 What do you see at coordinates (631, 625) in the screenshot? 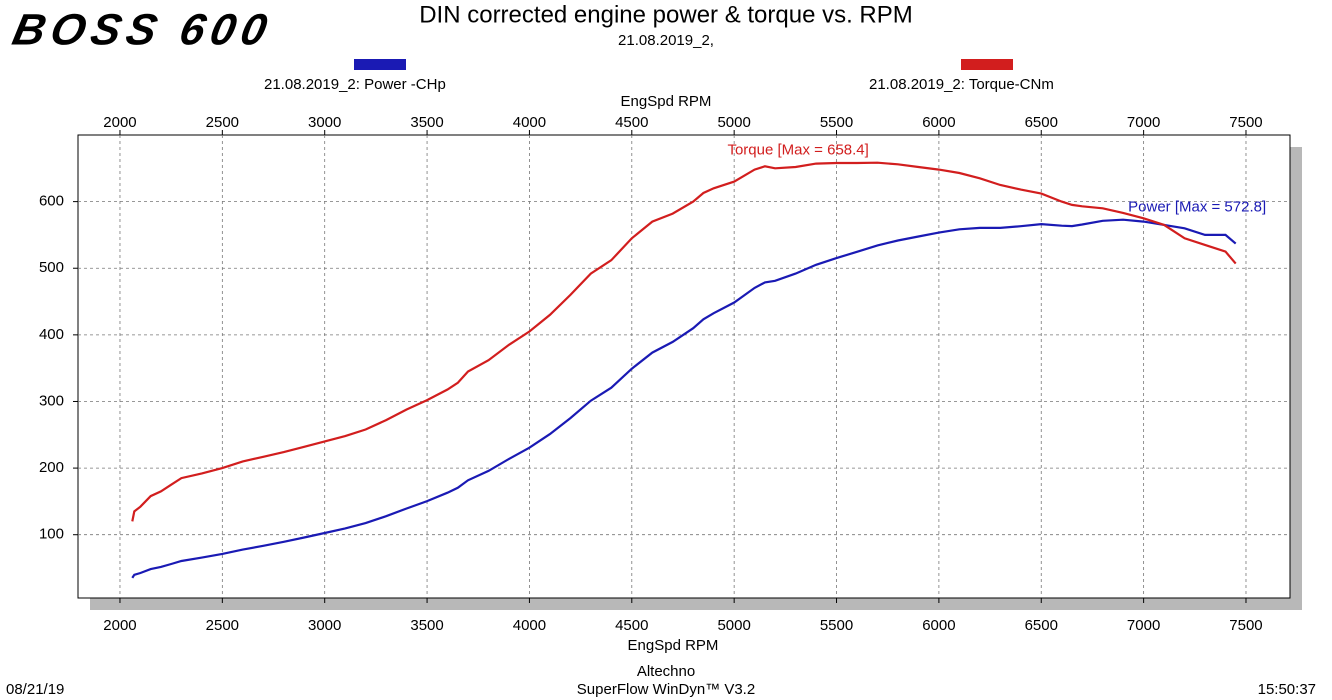
I see `x-tick-label: 4500` at bounding box center [631, 625].